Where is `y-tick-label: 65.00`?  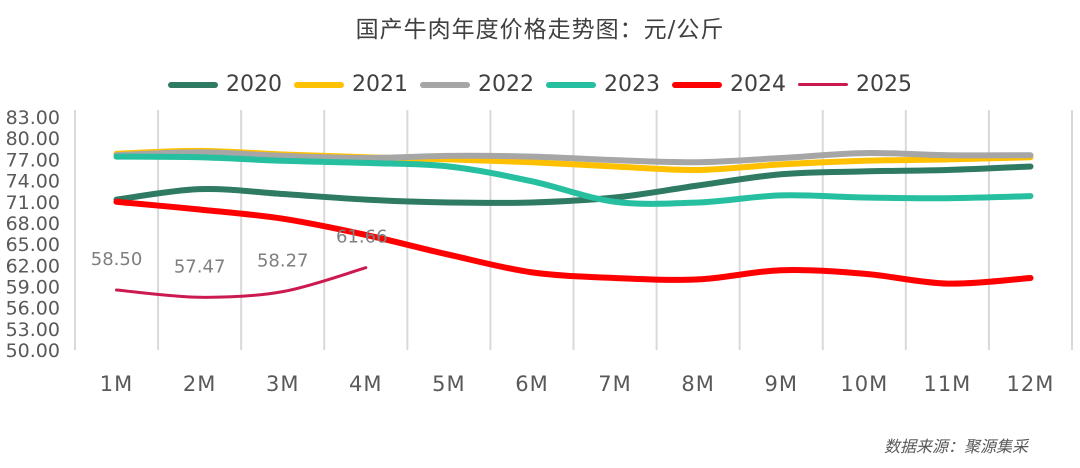
y-tick-label: 65.00 is located at coordinates (33, 245).